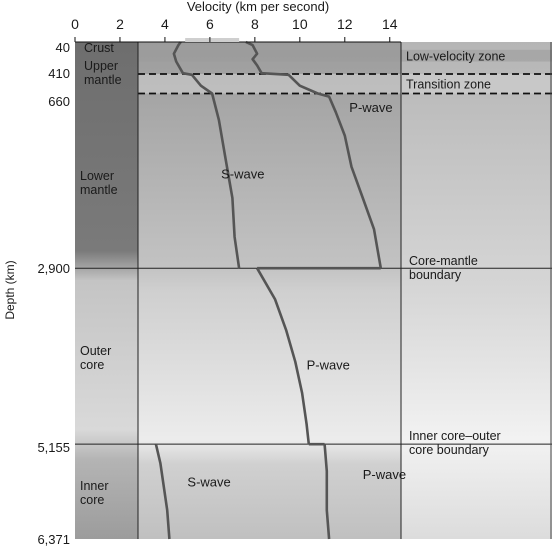  I want to click on x-tick-label: 12, so click(345, 24).